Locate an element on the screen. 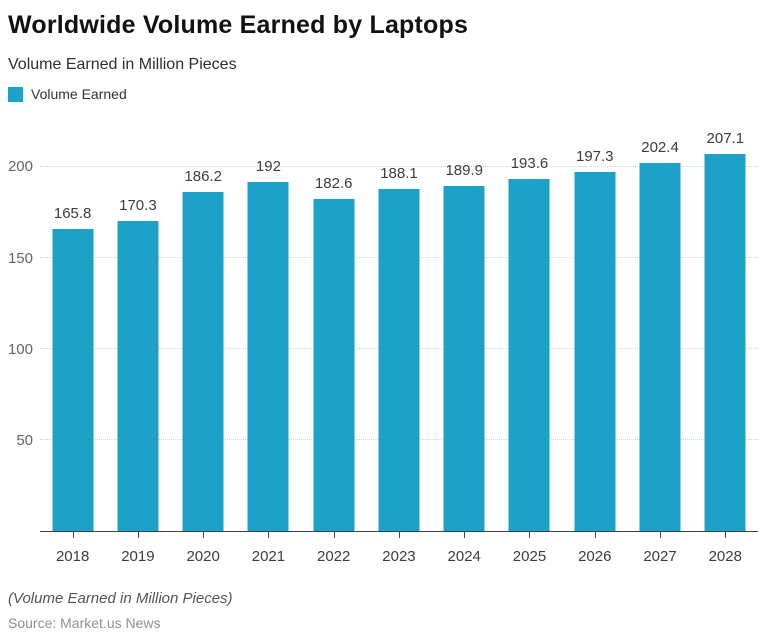 The image size is (768, 641). legend: Volume Earned is located at coordinates (388, 94).